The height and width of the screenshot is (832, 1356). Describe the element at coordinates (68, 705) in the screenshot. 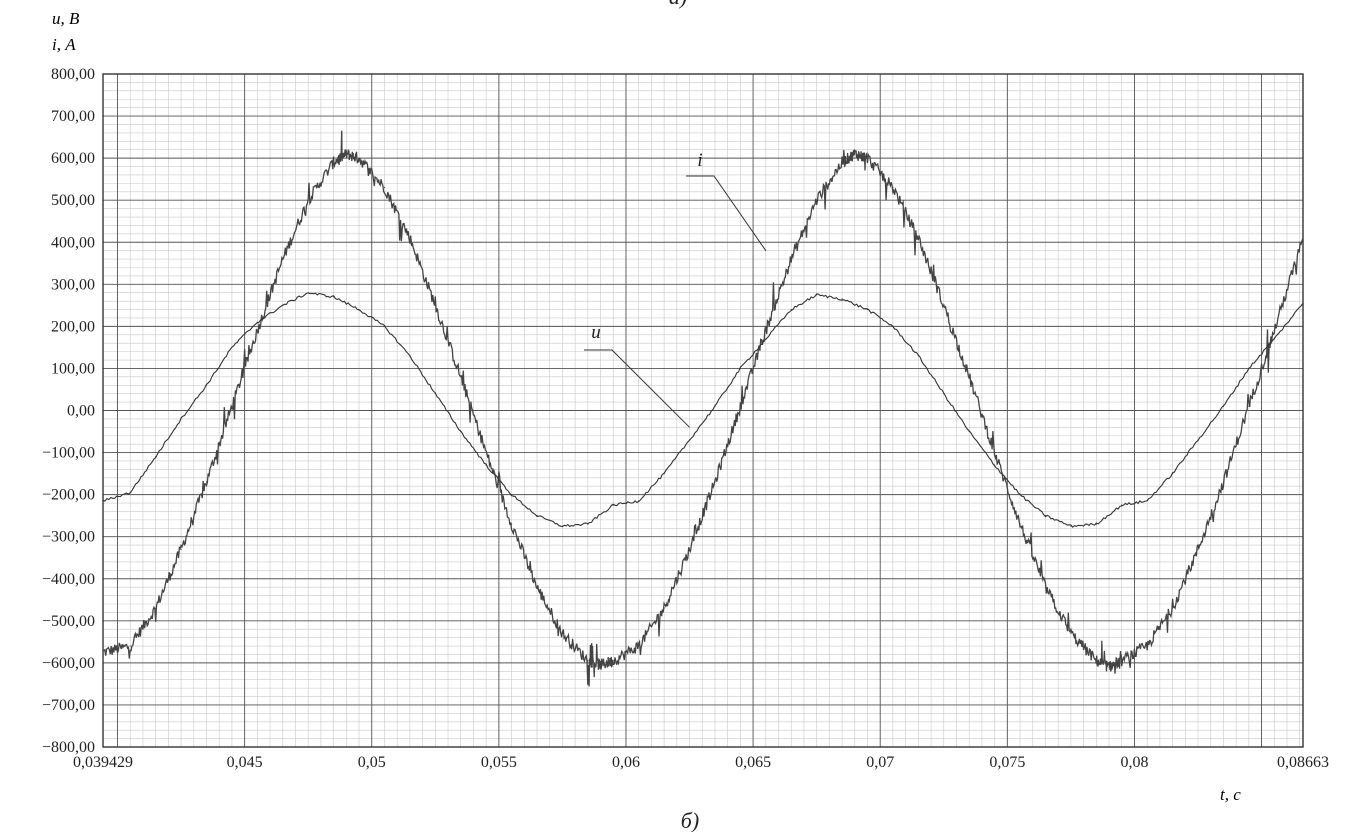

I see `y-tick-label: −700,00` at that location.